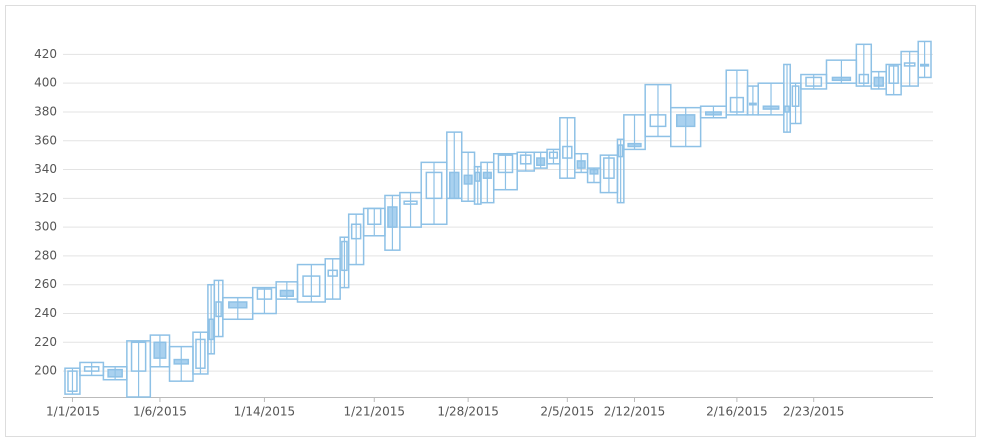 The width and height of the screenshot is (983, 447). I want to click on y-tick-label: 320, so click(45, 198).